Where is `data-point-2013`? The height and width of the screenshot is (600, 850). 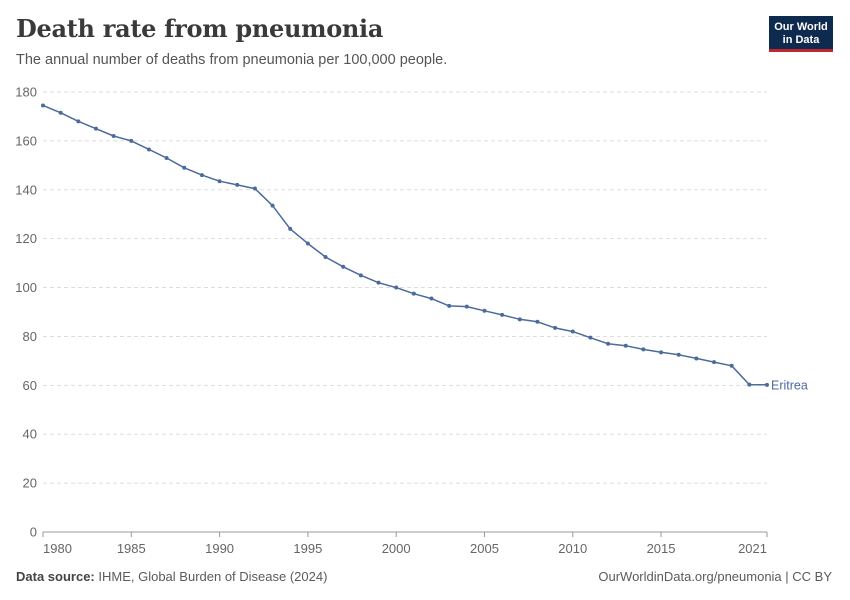 data-point-2013 is located at coordinates (625, 345).